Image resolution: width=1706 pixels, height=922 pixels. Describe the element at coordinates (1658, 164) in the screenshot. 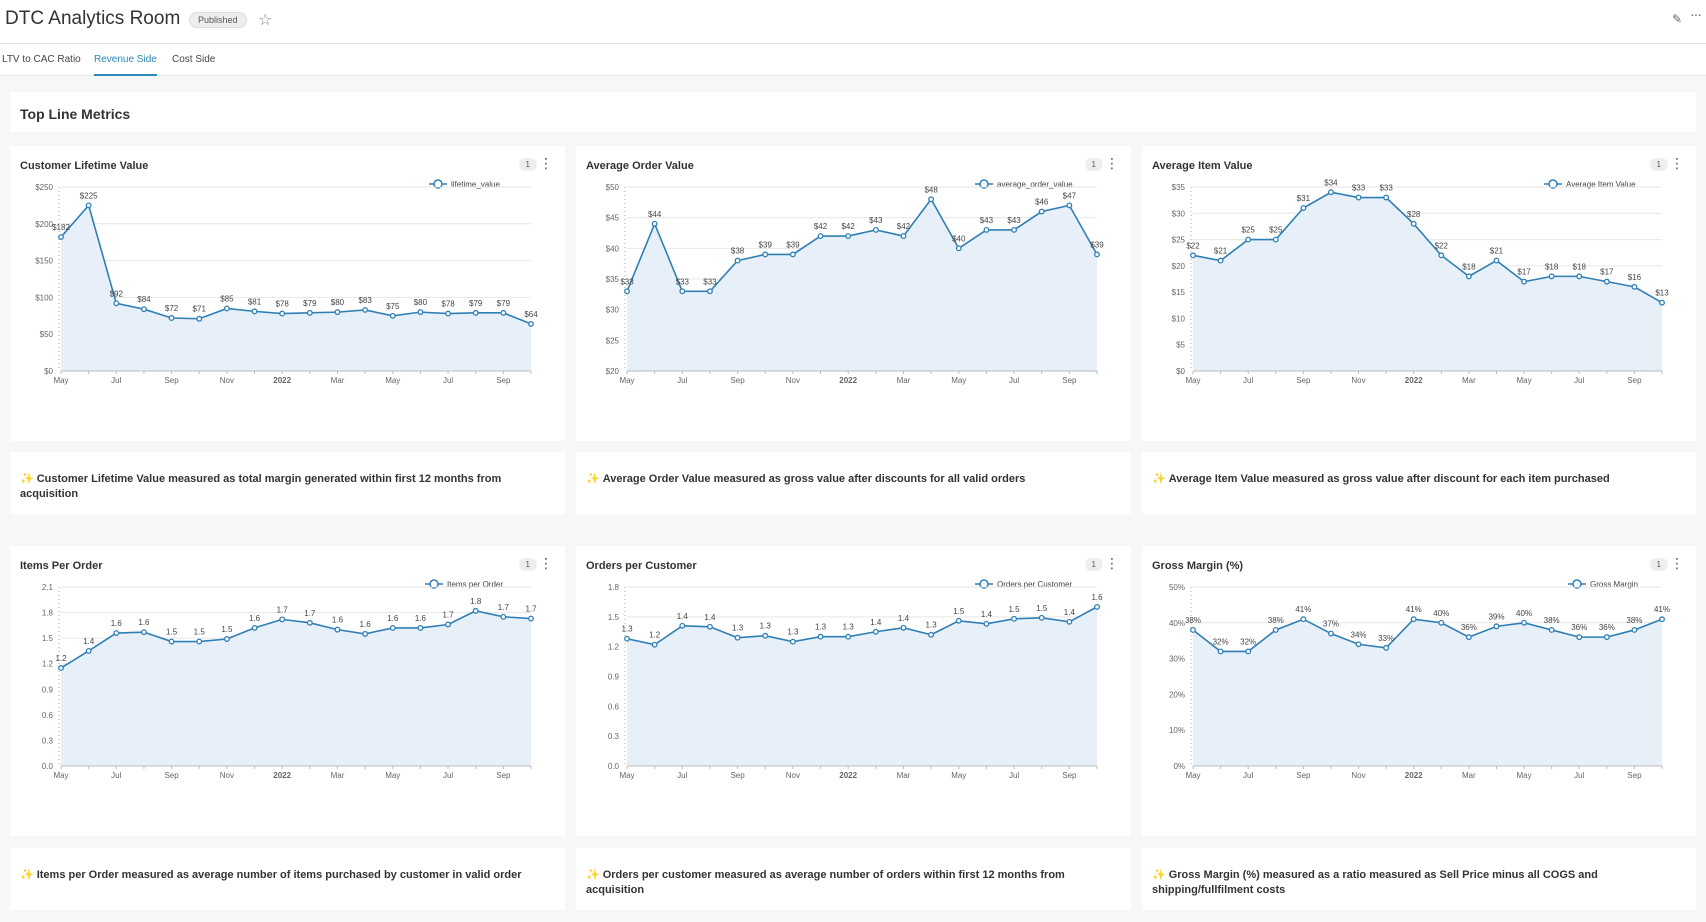

I see `chart-count-badge: 1` at that location.